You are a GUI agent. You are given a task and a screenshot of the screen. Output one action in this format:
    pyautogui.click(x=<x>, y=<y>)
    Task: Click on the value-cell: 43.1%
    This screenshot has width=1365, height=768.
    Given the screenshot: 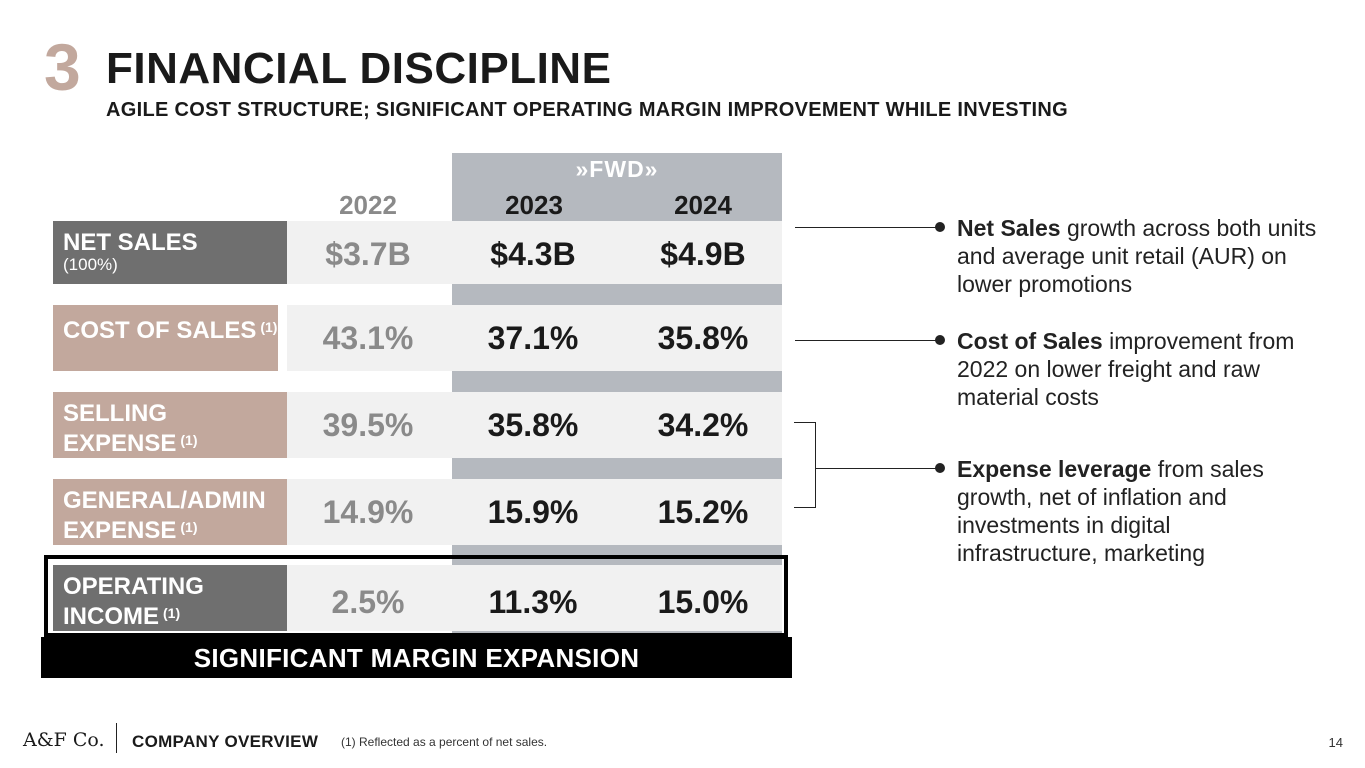 What is the action you would take?
    pyautogui.click(x=368, y=338)
    